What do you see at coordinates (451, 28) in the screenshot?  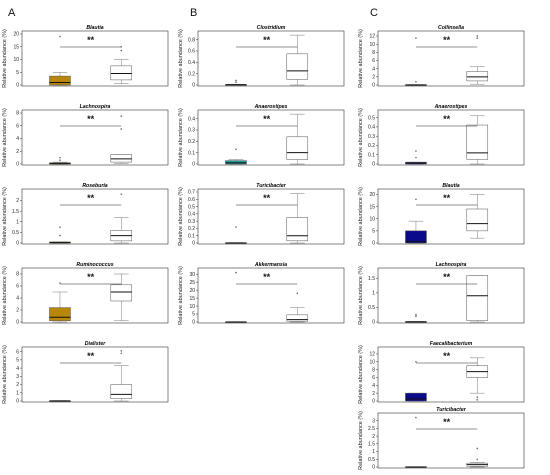 I see `panel-title: Collinsella` at bounding box center [451, 28].